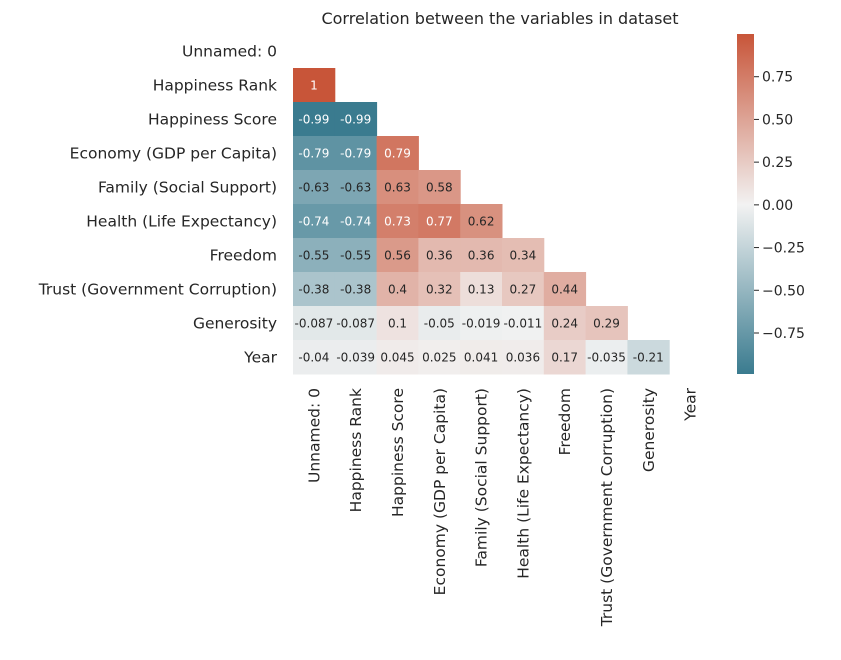 This screenshot has height=660, width=841. I want to click on cell-value-label: -0.04, so click(313, 358).